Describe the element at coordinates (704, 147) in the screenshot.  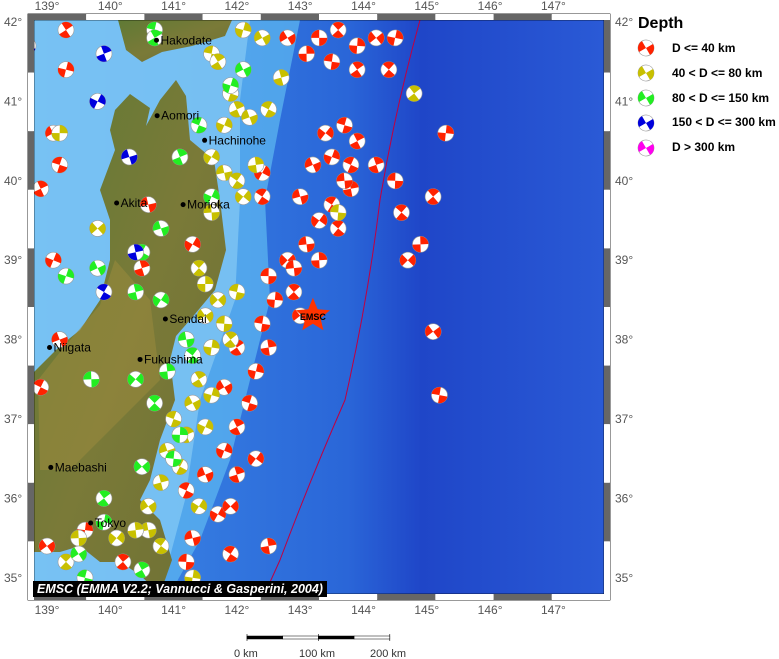
I see `legend-item-label: D > 300 km` at that location.